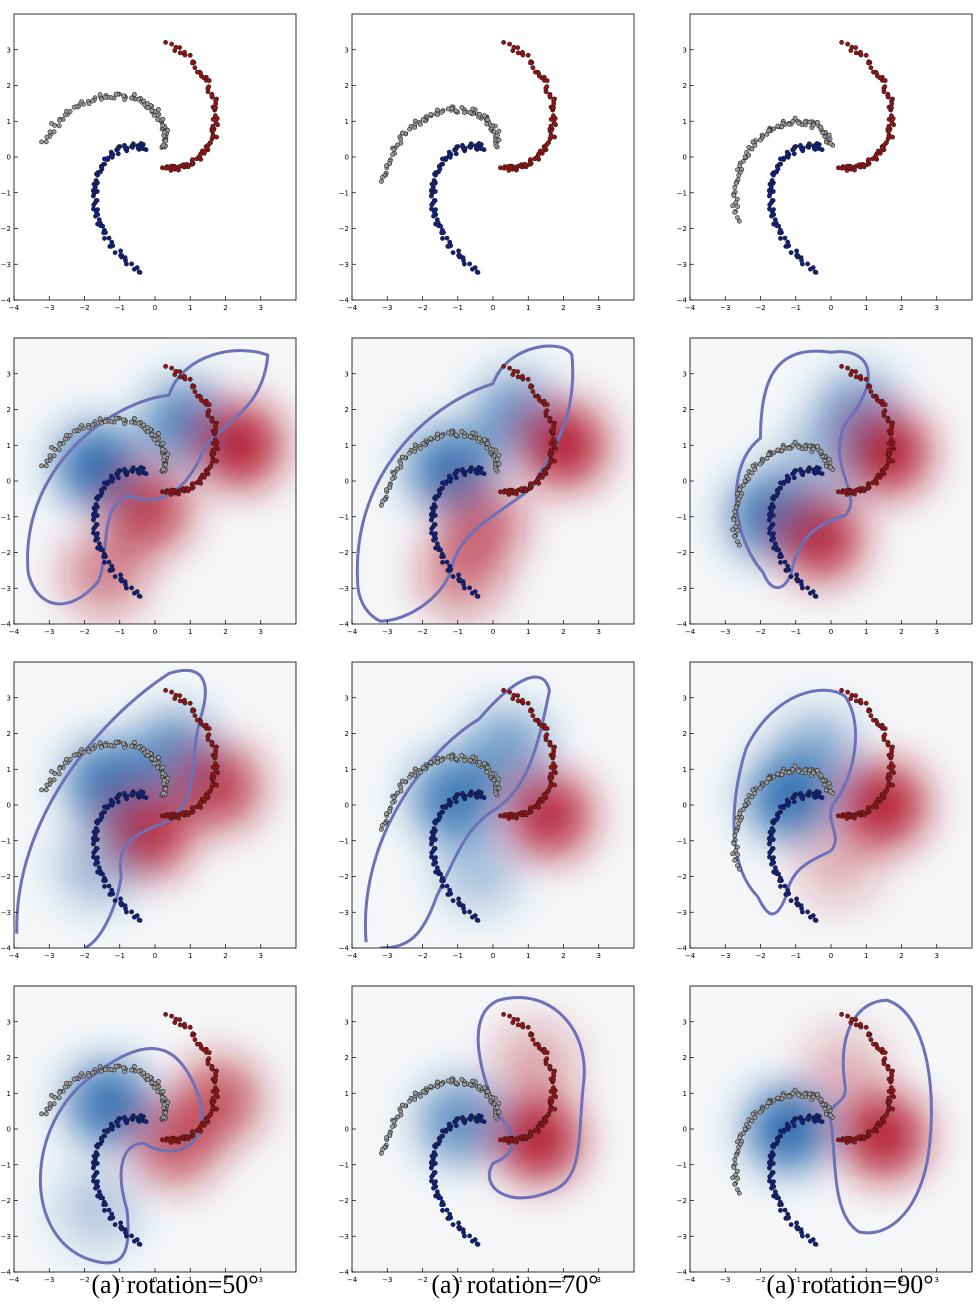  I want to click on x-tick-label: −3, so click(387, 632).